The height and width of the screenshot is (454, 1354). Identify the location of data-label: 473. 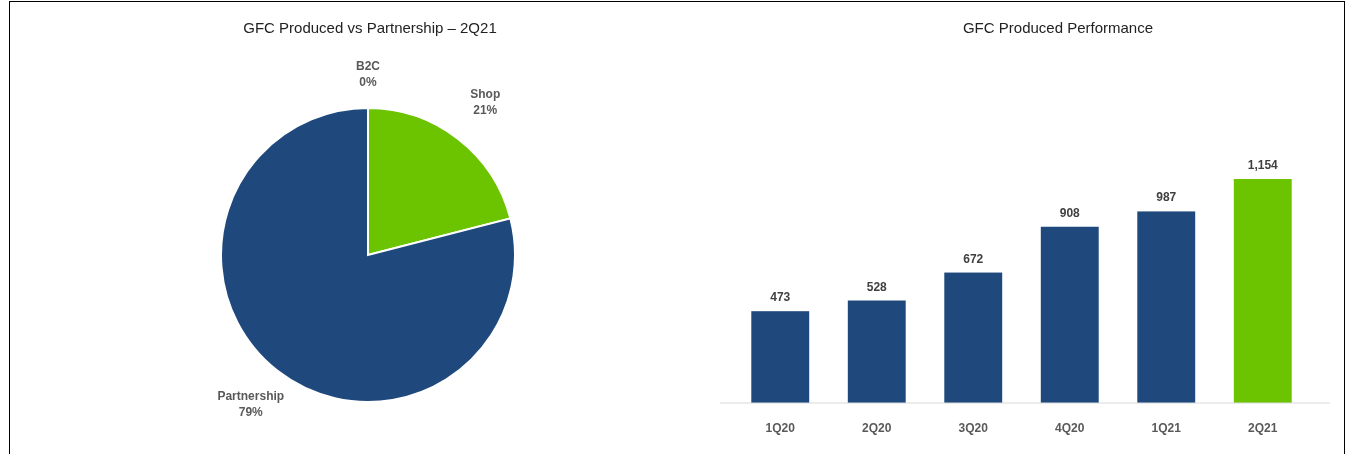
(780, 297).